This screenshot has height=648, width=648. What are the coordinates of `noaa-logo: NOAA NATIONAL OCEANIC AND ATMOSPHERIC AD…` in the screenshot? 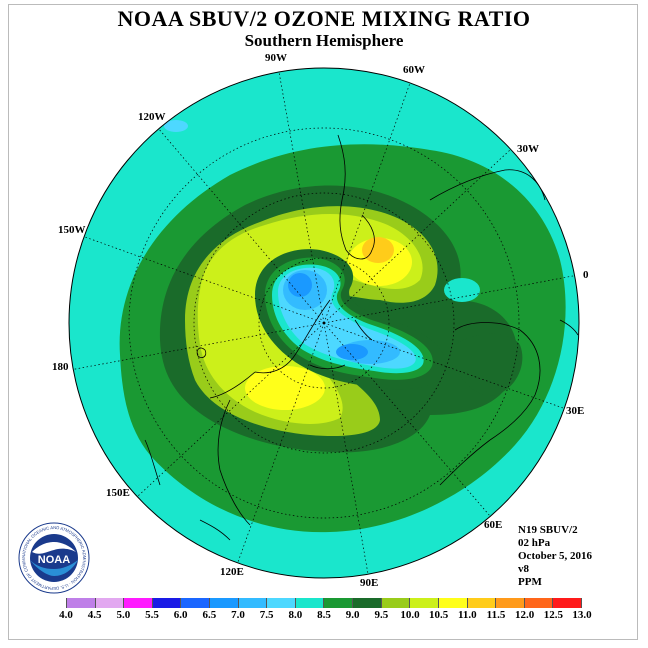 It's located at (54, 558).